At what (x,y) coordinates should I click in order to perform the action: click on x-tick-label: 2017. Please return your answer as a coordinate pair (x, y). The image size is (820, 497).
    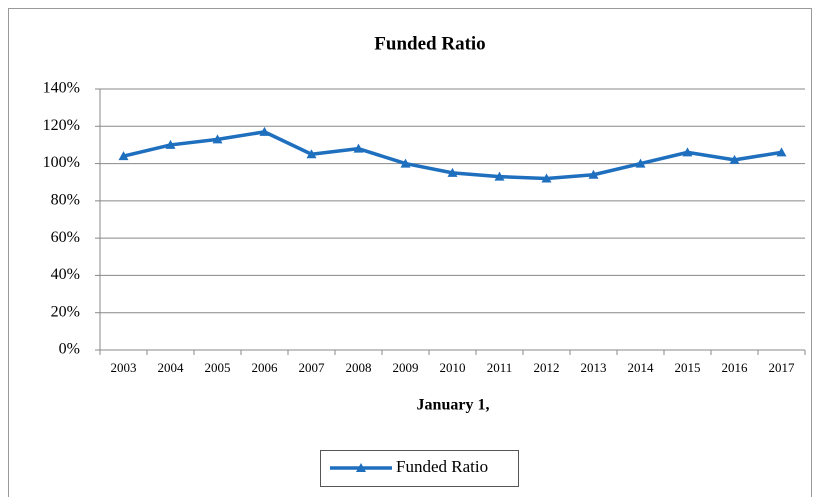
    Looking at the image, I should click on (782, 367).